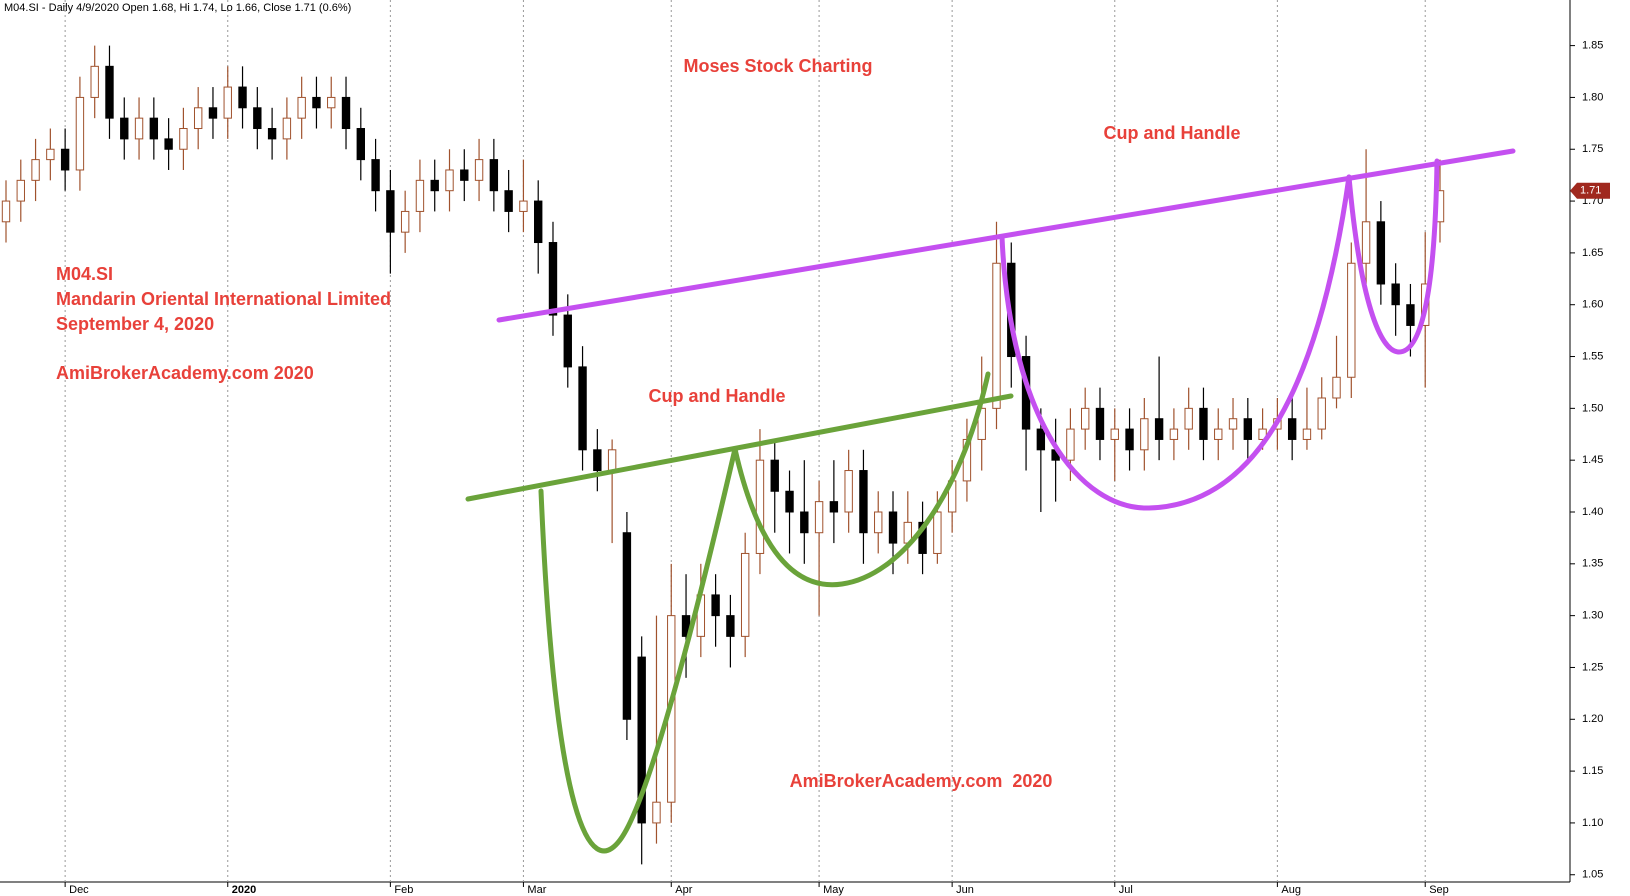  What do you see at coordinates (1592, 356) in the screenshot?
I see `y-tick-label: 1.55` at bounding box center [1592, 356].